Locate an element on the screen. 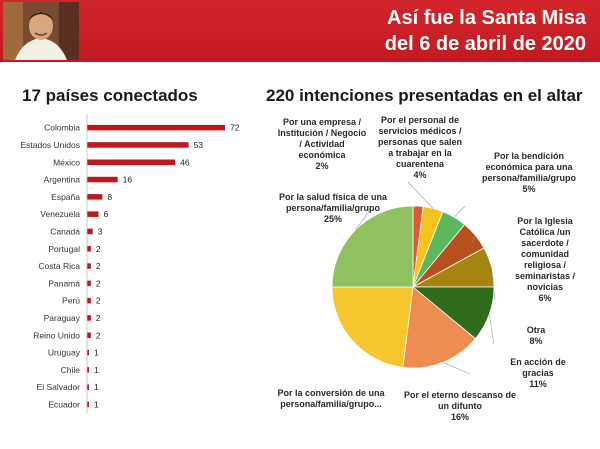 The image size is (600, 449). bar-category-label: El Salvador is located at coordinates (59, 387).